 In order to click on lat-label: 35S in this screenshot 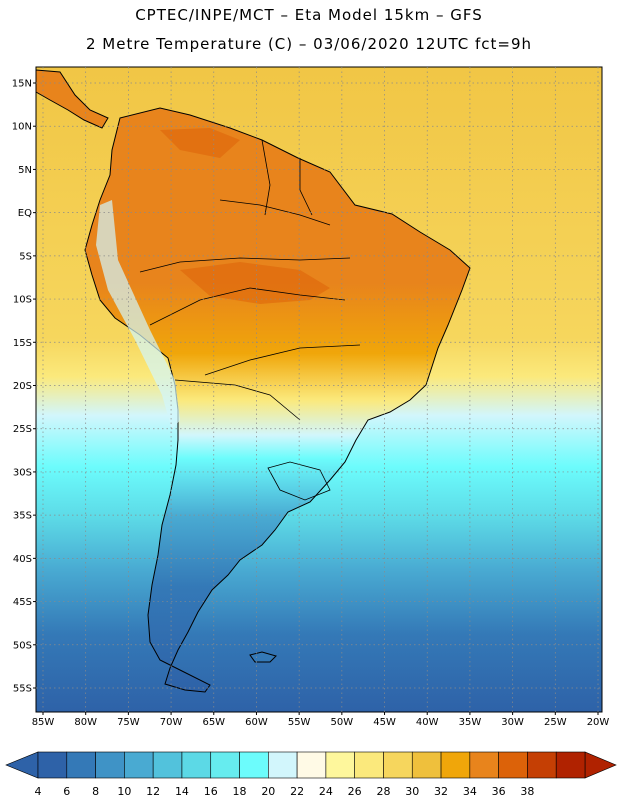, I will do `click(22, 516)`.